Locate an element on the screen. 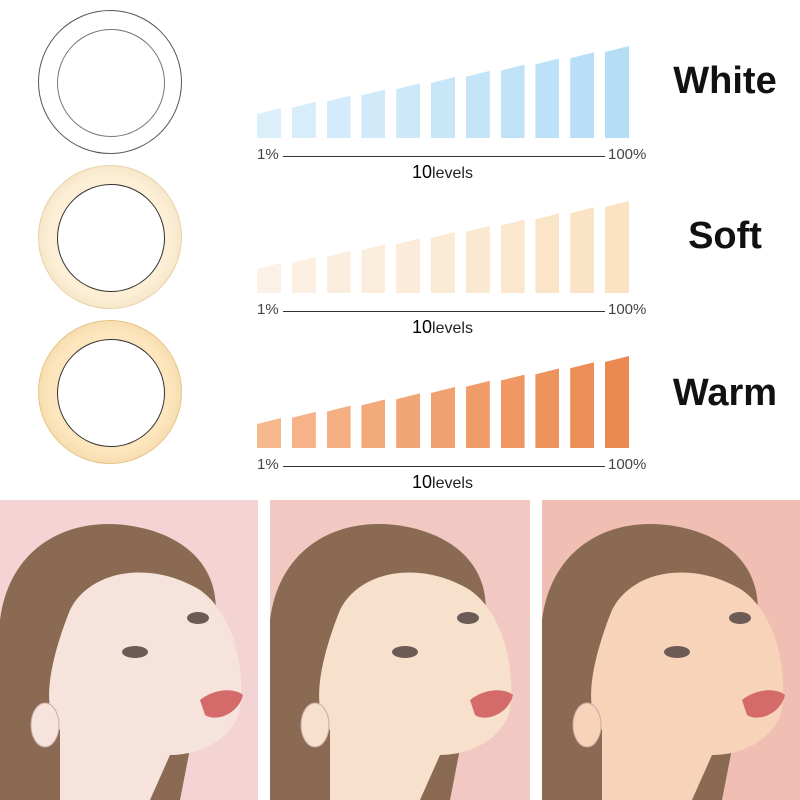 The height and width of the screenshot is (800, 800). soft-light-portrait is located at coordinates (400, 650).